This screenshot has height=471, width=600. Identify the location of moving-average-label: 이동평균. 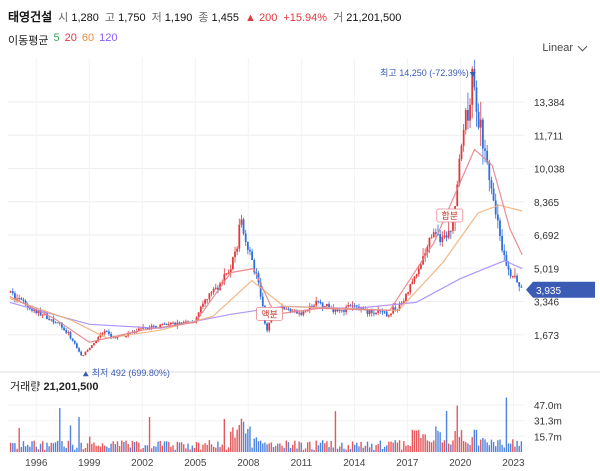
(28, 41).